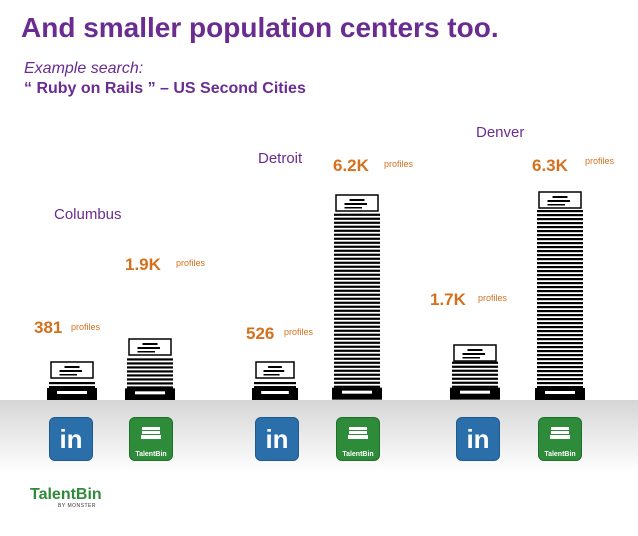 This screenshot has width=638, height=536. Describe the element at coordinates (143, 264) in the screenshot. I see `value-columbus-talentbin: 1.9K` at that location.